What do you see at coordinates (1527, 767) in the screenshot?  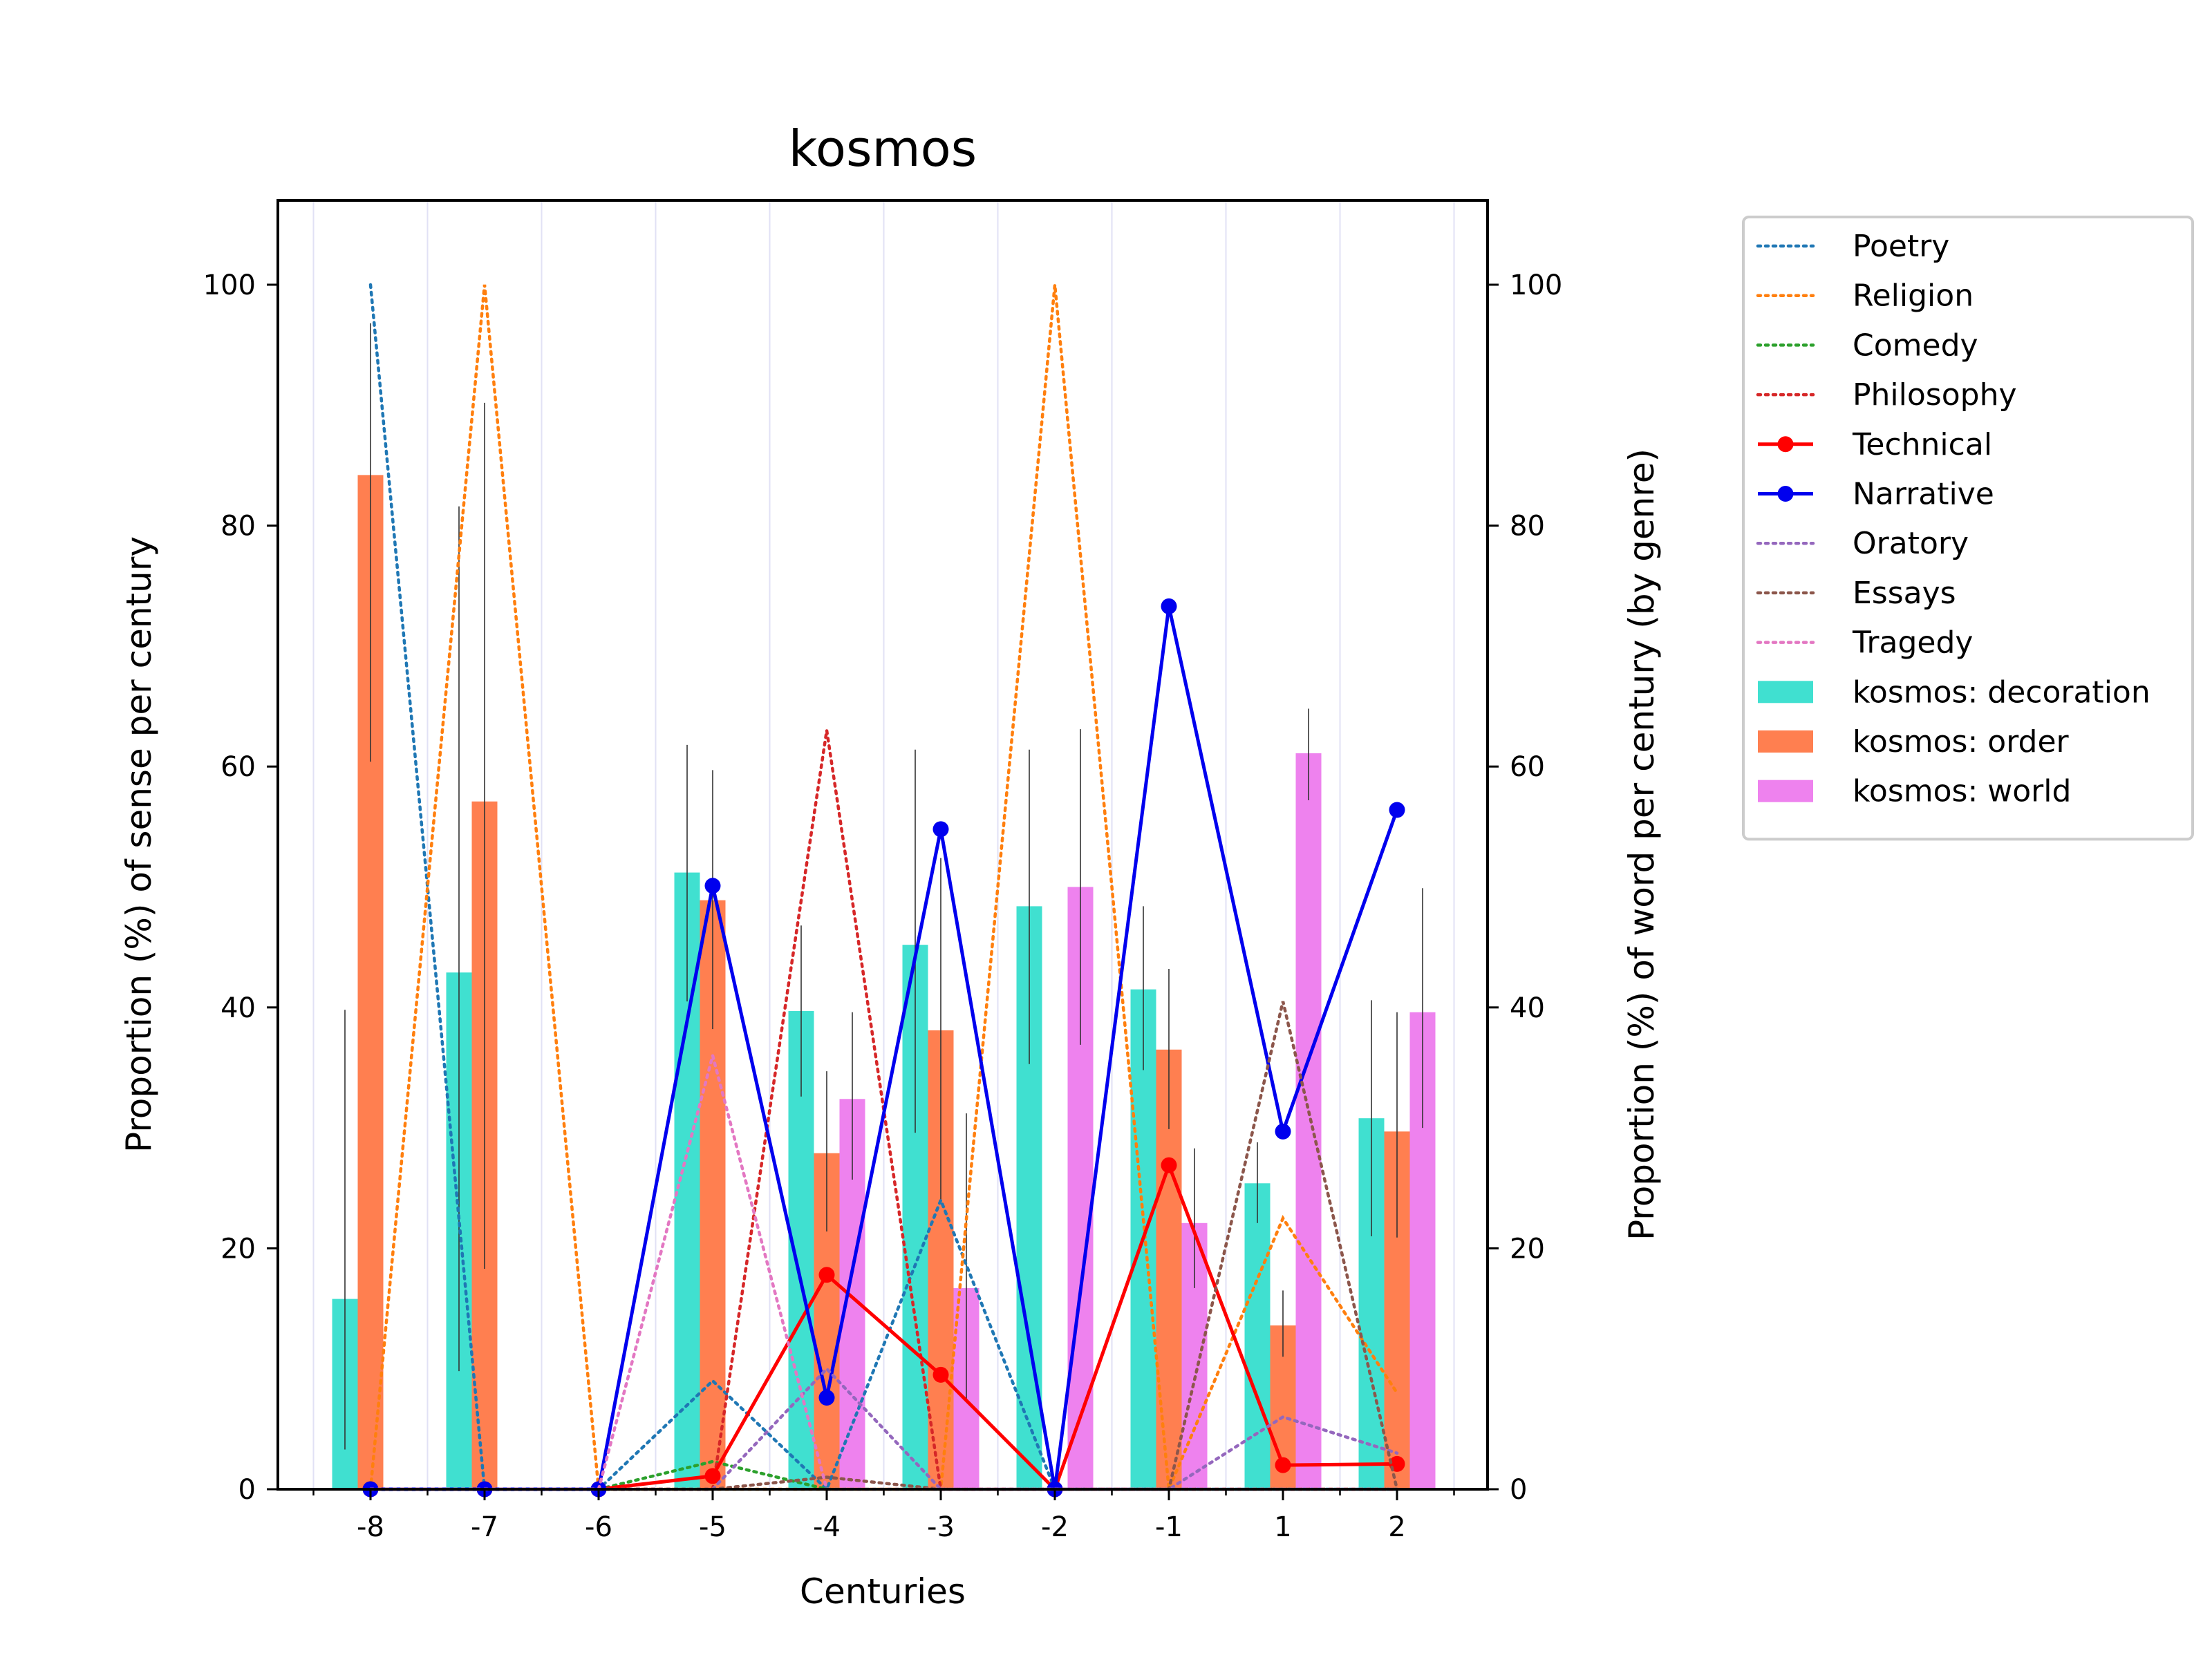 I see `y-tick-label-right: 60` at bounding box center [1527, 767].